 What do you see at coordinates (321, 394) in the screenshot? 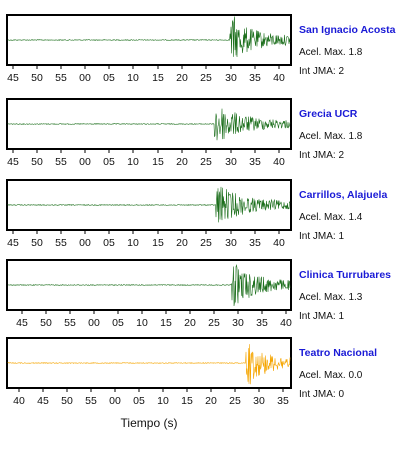
I see `jma-intensity-label: Int JMA: 0` at bounding box center [321, 394].